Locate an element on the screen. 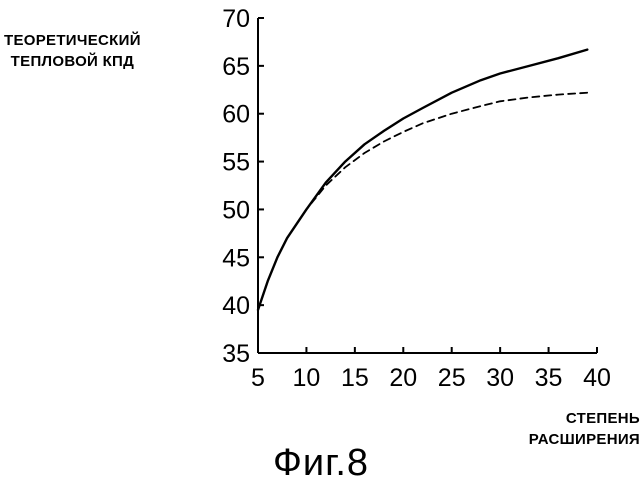 Image resolution: width=642 pixels, height=500 pixels. y-axis-label-line-2: ТЕПЛОВОЙ КПД is located at coordinates (72, 61).